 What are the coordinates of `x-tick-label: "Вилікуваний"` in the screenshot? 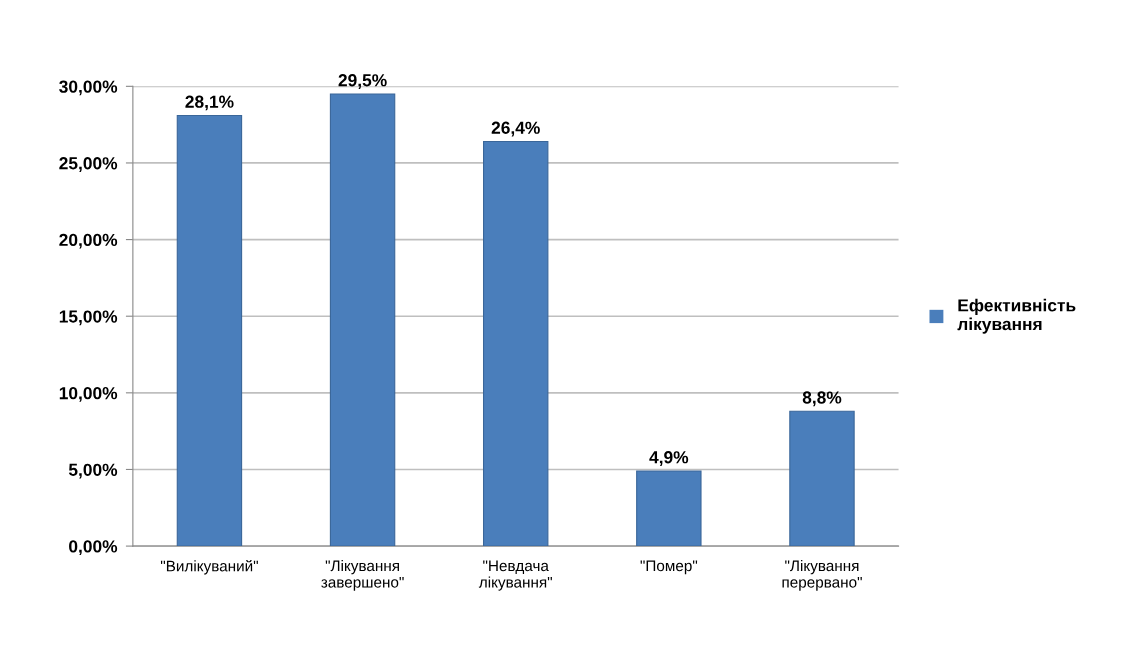 It's located at (209, 567).